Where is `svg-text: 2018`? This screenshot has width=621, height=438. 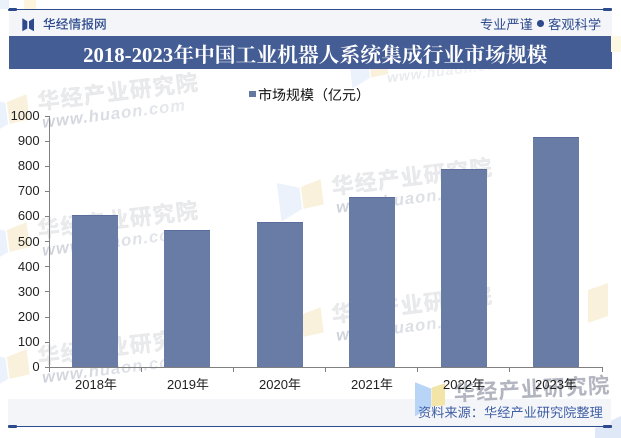 svg-text: 2018 is located at coordinates (89, 384).